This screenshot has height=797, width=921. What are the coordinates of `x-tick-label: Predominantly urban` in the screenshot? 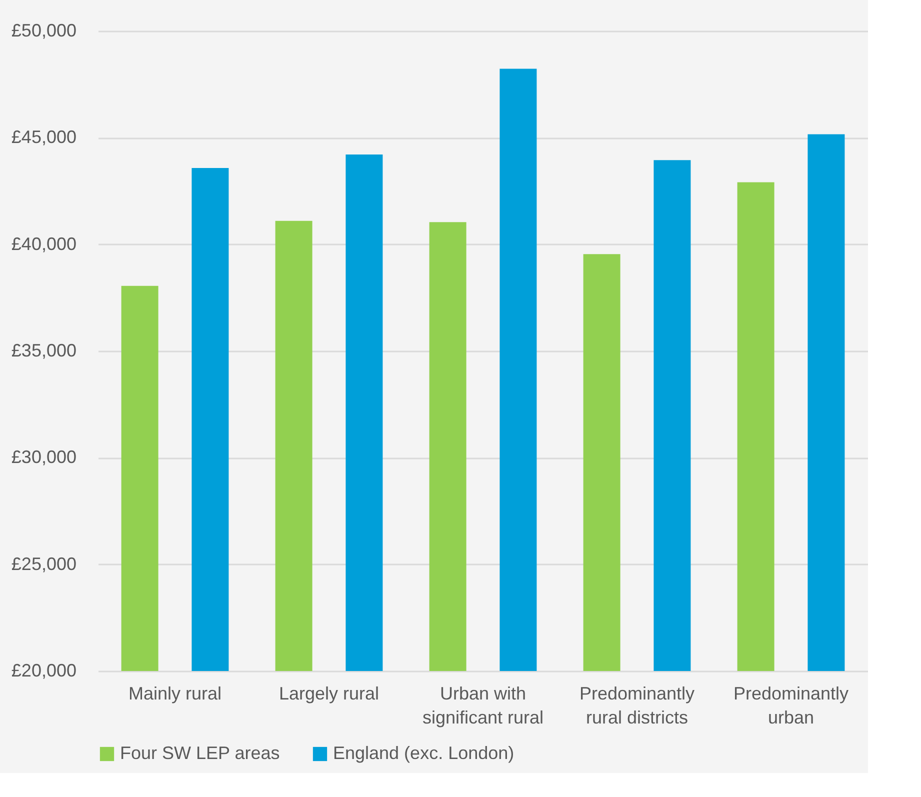 It's located at (791, 706).